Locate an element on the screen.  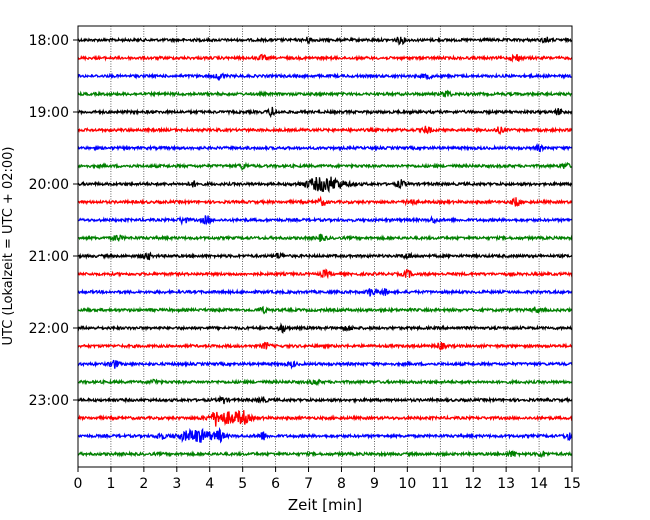
trace-row-2045 is located at coordinates (325, 237).